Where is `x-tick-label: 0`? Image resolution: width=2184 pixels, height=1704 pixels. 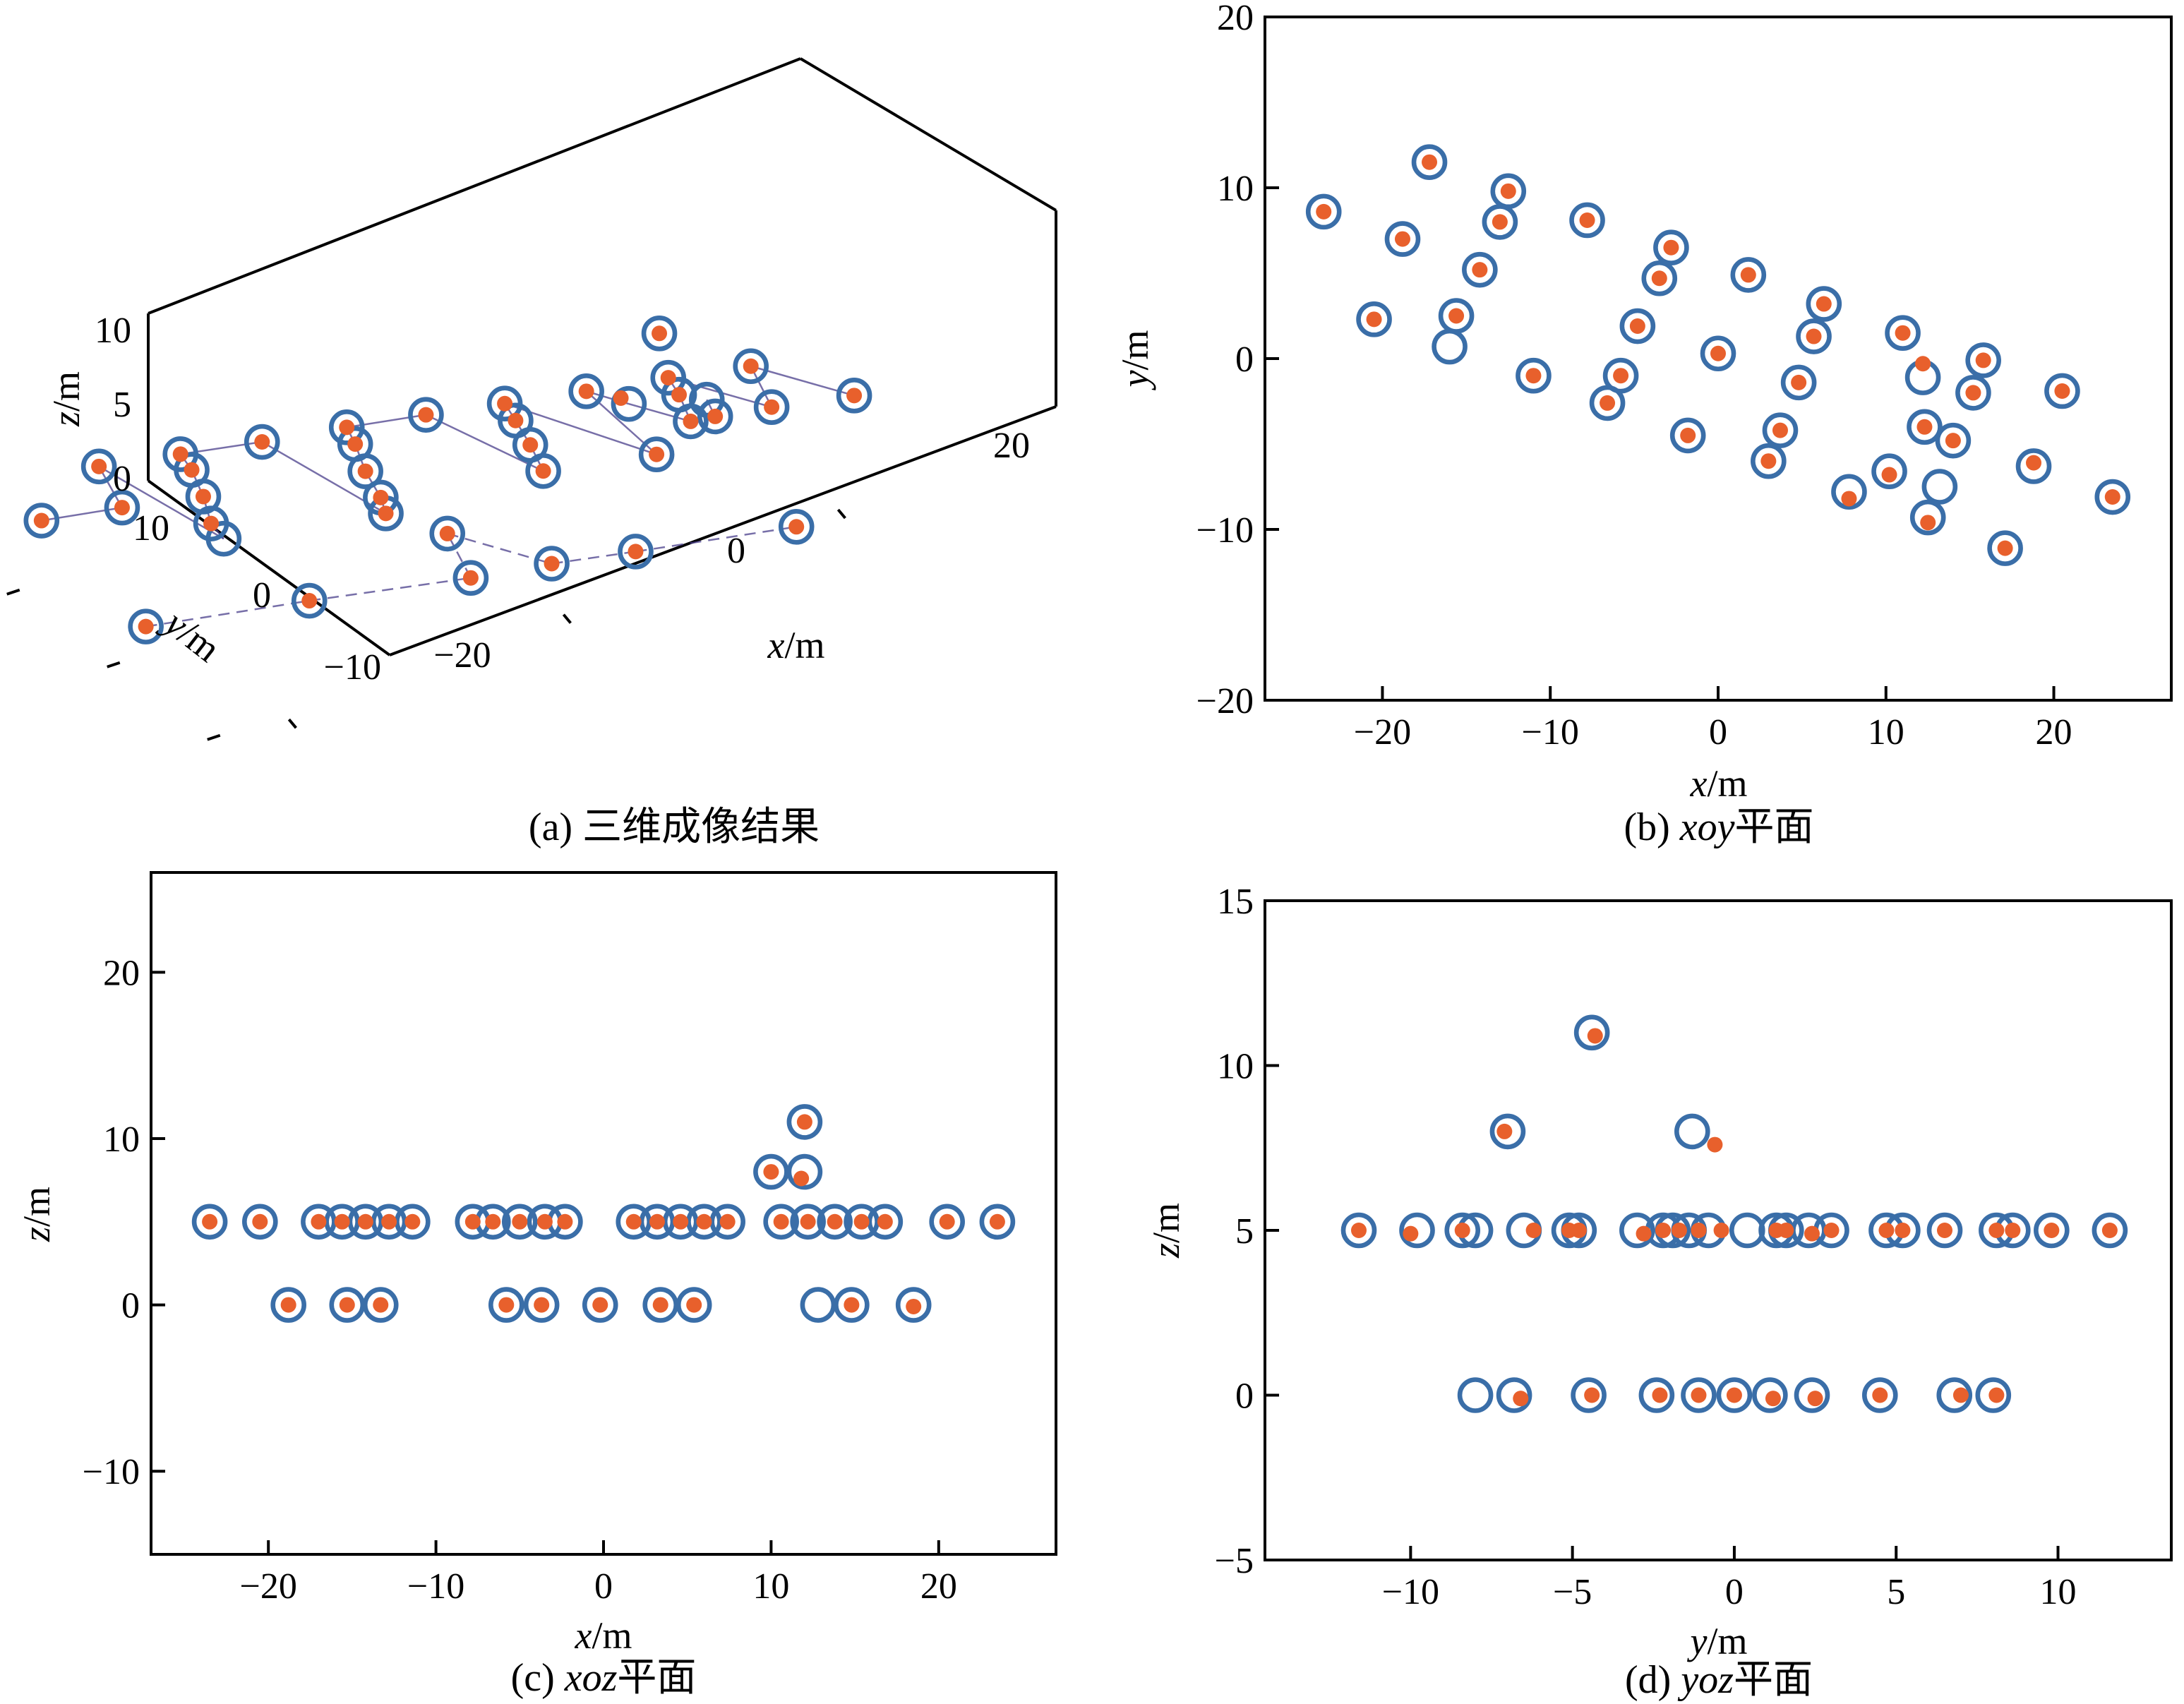 x-tick-label: 0 is located at coordinates (1735, 1592).